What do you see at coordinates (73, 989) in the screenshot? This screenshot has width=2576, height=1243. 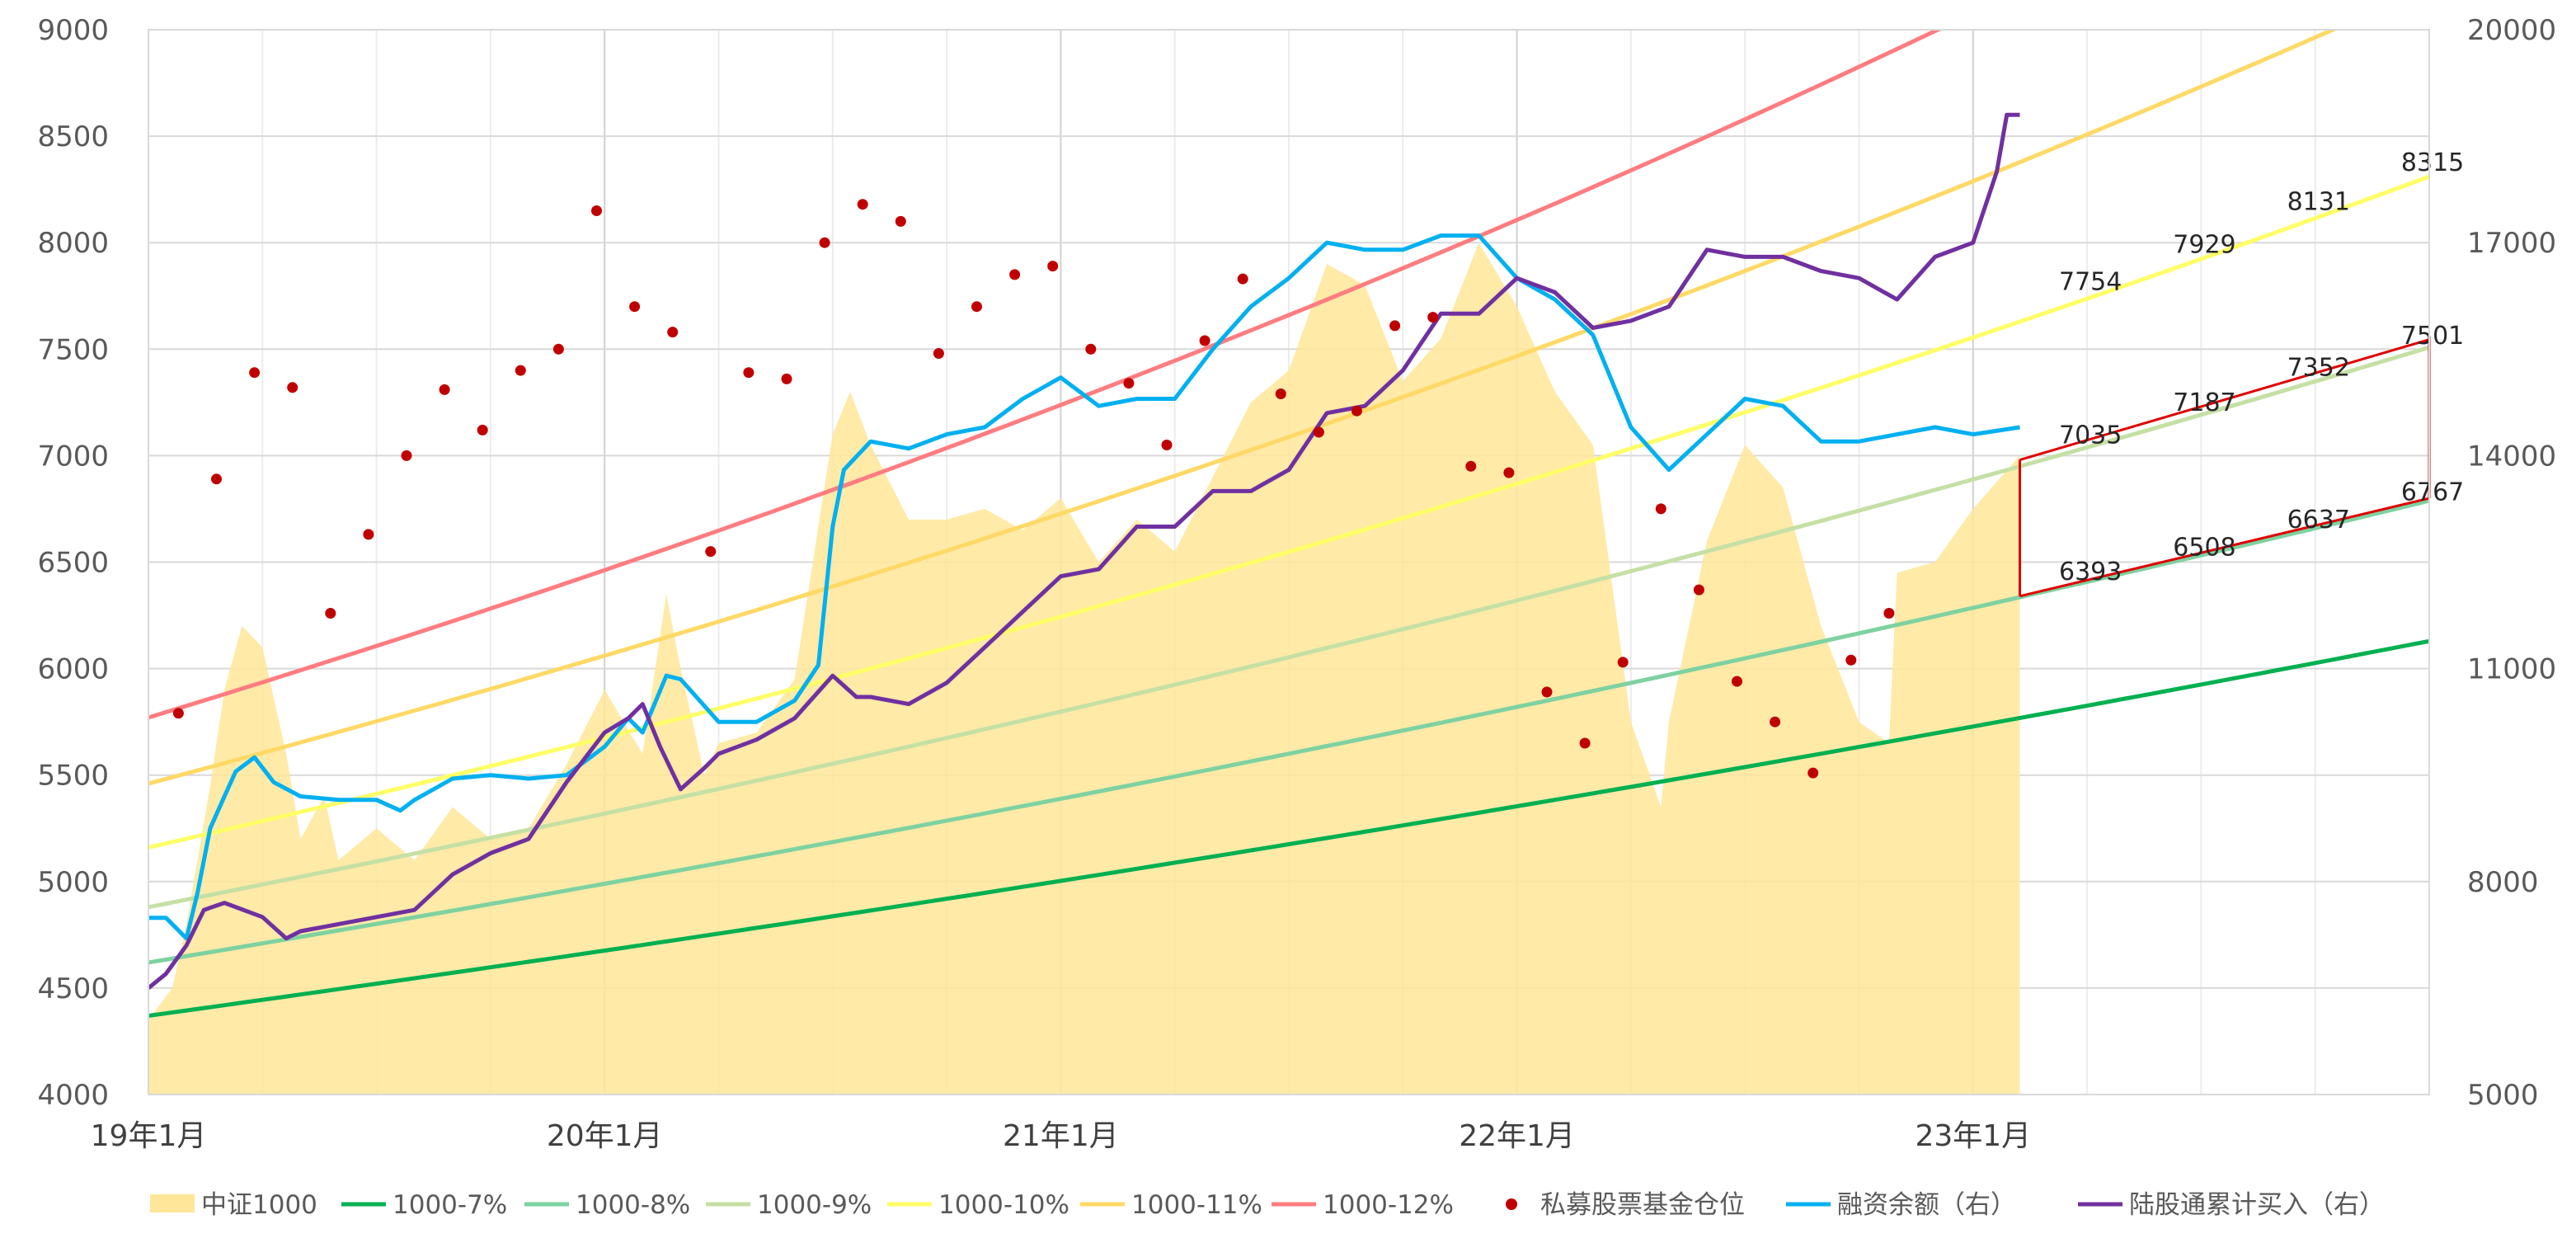 I see `y-left-tick-label: 4500` at bounding box center [73, 989].